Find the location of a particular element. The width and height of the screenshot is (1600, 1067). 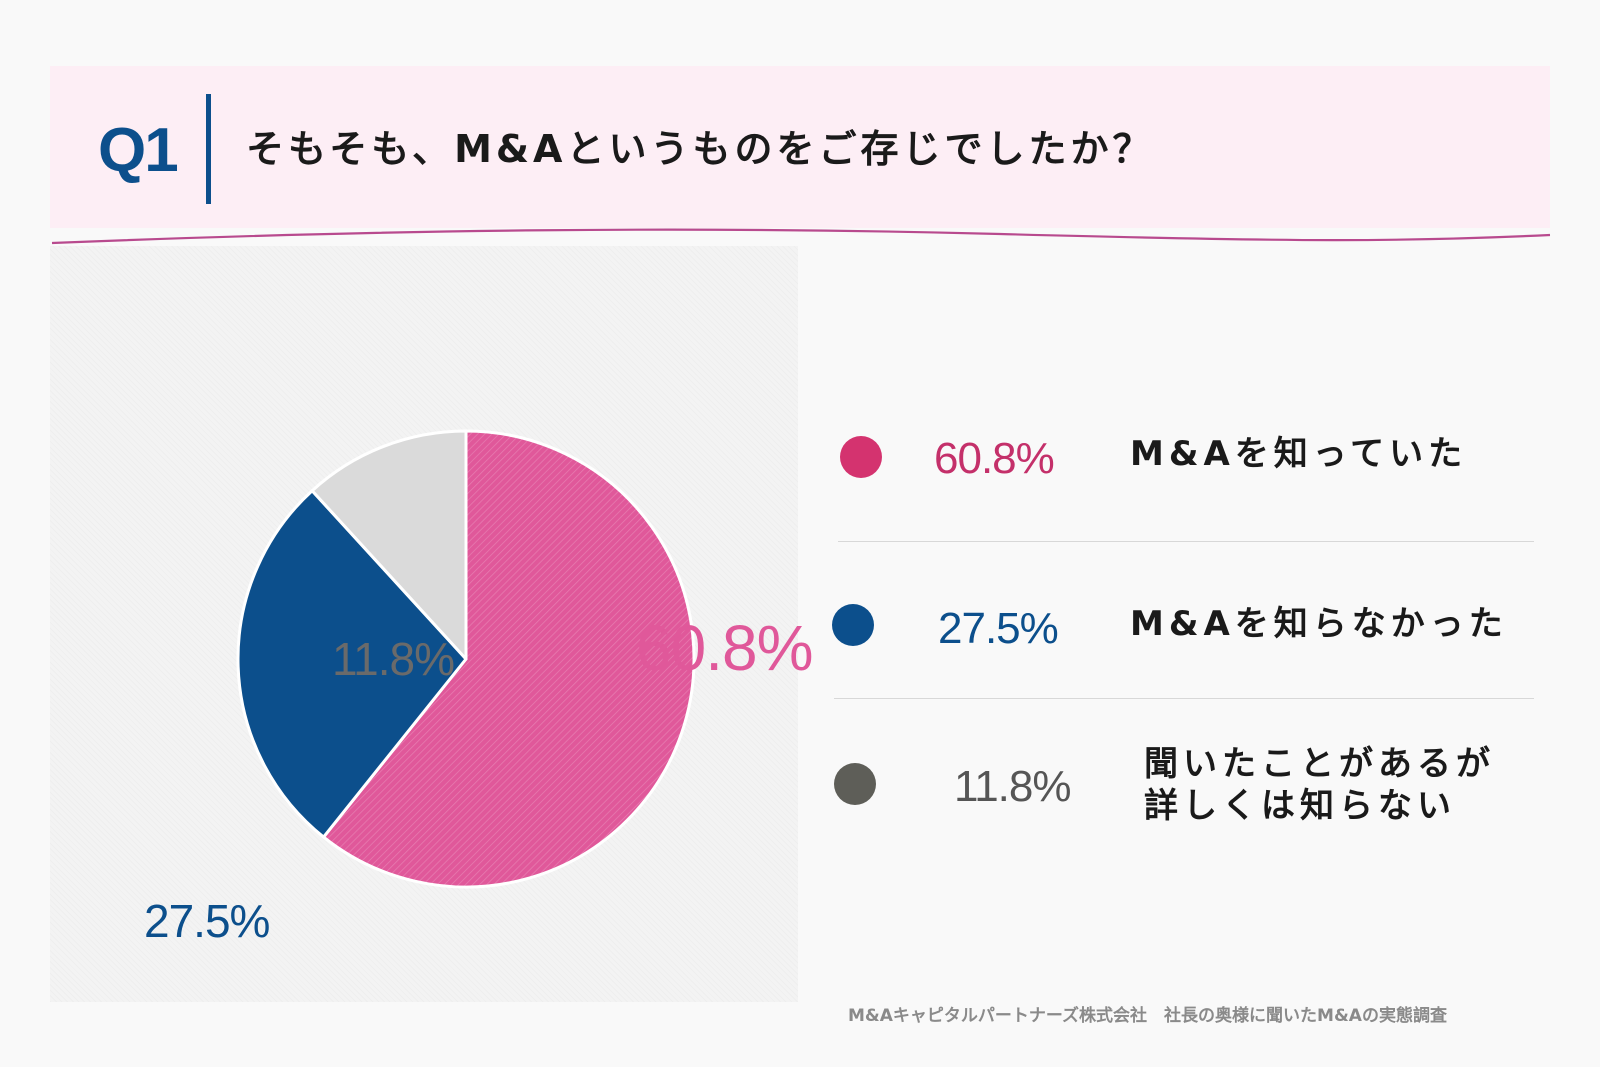

pie-slice-heard-not-detail is located at coordinates (389, 545).